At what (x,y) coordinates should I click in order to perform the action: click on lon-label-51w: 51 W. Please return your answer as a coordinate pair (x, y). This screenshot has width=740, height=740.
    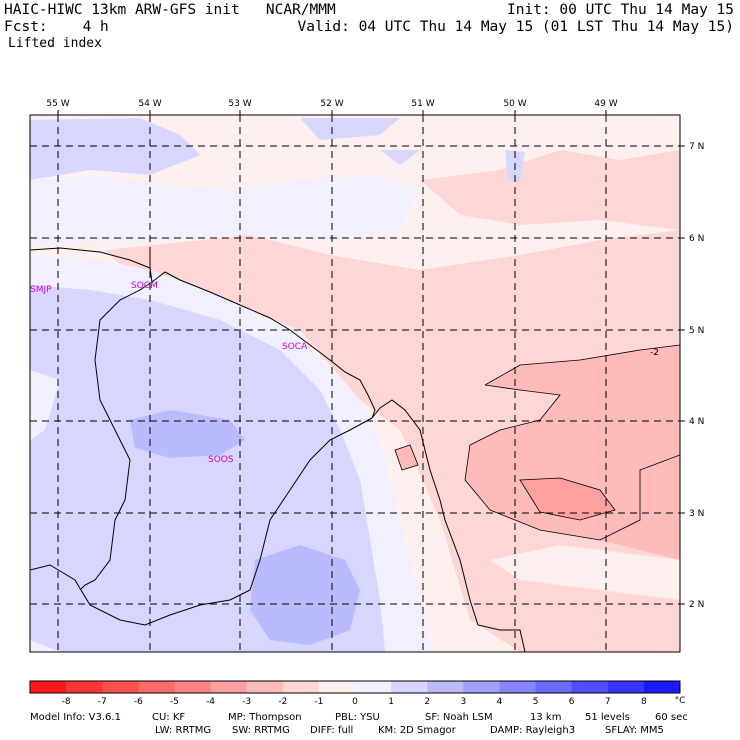
    Looking at the image, I should click on (422, 104).